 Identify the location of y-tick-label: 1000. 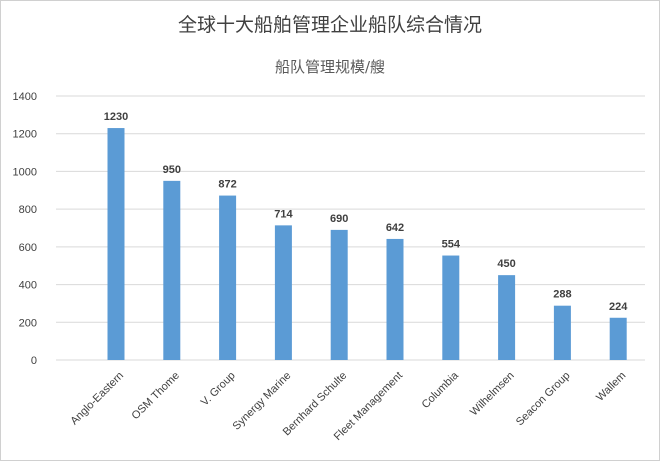
(25, 172).